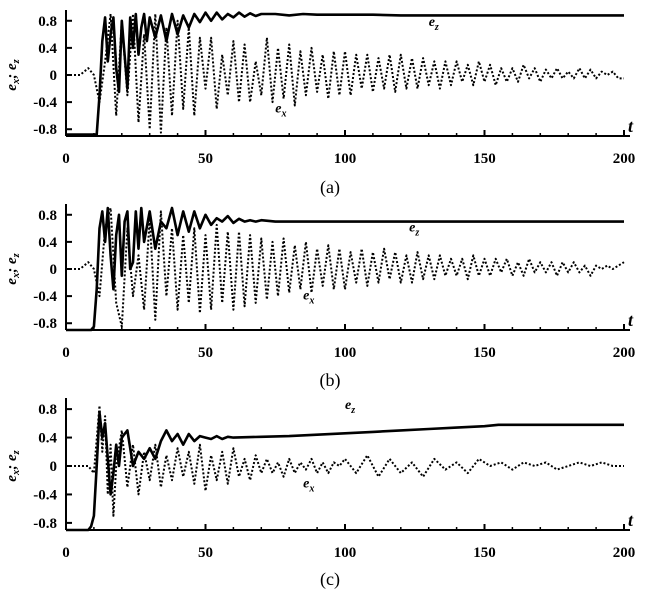  I want to click on panel-label: (b), so click(330, 380).